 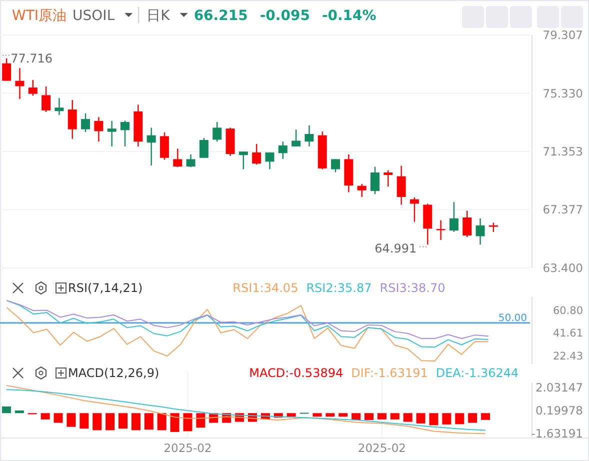 What do you see at coordinates (557, 433) in the screenshot?
I see `y-tick-label: -1.63191` at bounding box center [557, 433].